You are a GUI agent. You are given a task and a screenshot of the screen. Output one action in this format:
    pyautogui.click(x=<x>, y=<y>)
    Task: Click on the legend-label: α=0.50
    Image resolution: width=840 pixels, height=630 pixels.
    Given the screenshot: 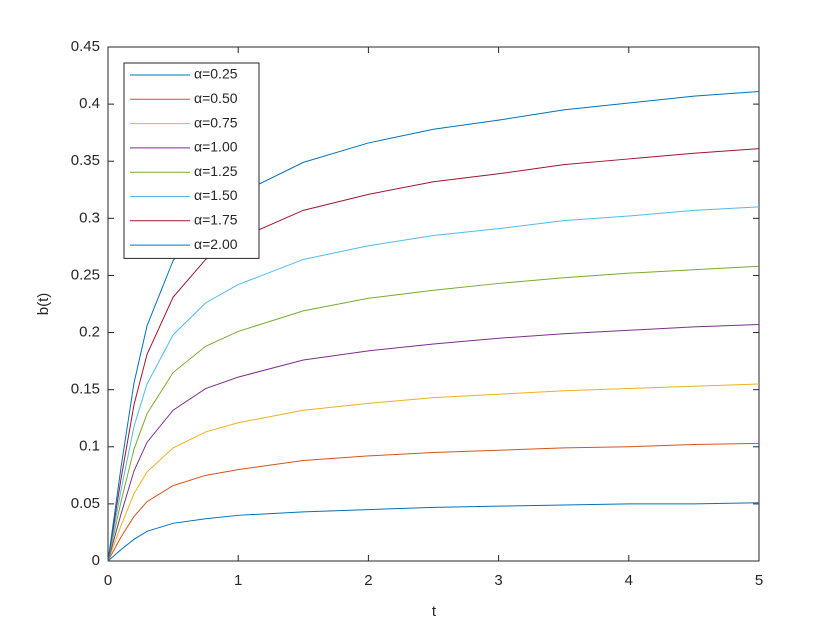 What is the action you would take?
    pyautogui.click(x=216, y=98)
    